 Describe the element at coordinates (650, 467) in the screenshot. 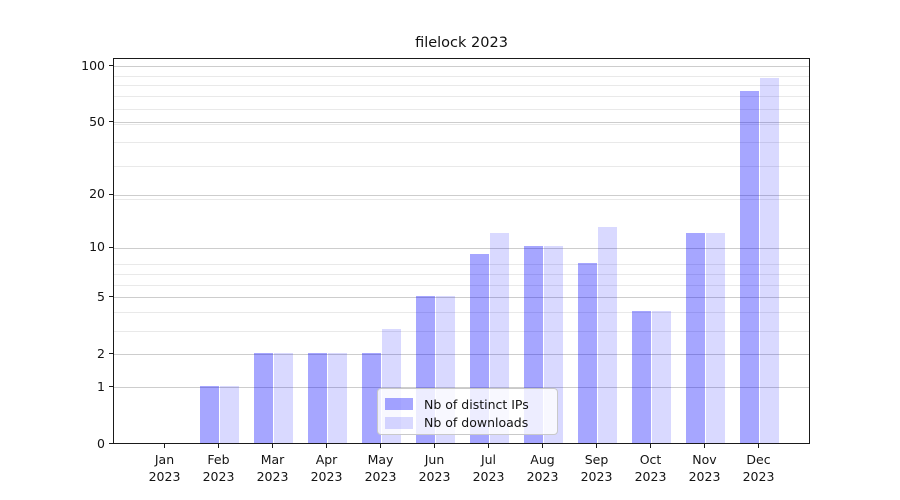

I see `x-axis-tick-label: Oct 2023` at that location.